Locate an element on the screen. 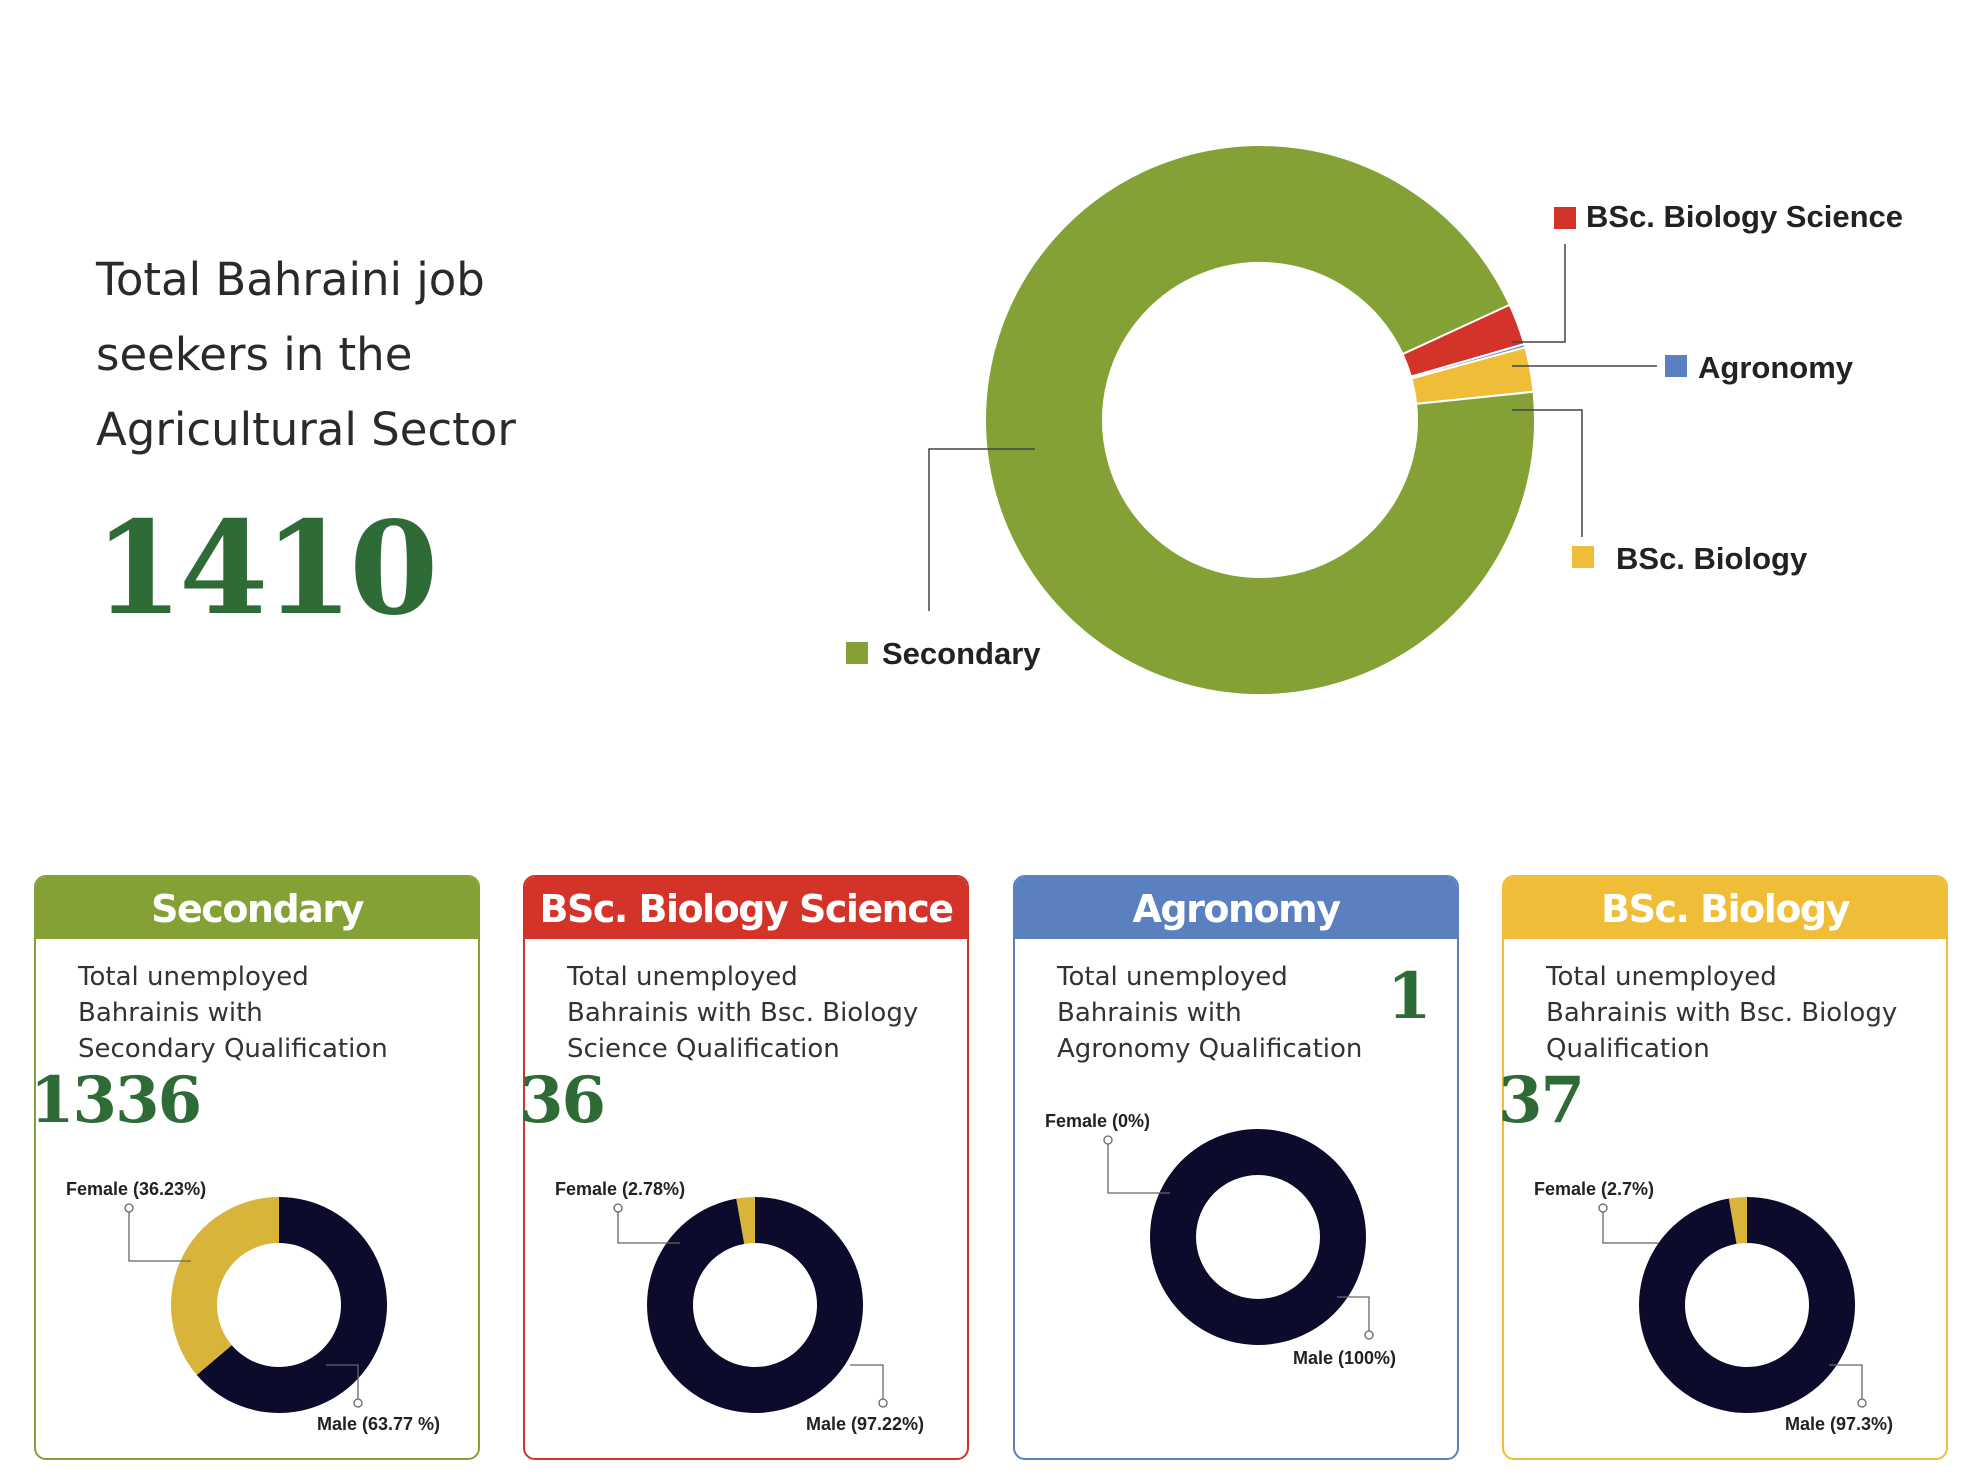 The image size is (1975, 1481). male-label: Male (97.22%) is located at coordinates (865, 1424).